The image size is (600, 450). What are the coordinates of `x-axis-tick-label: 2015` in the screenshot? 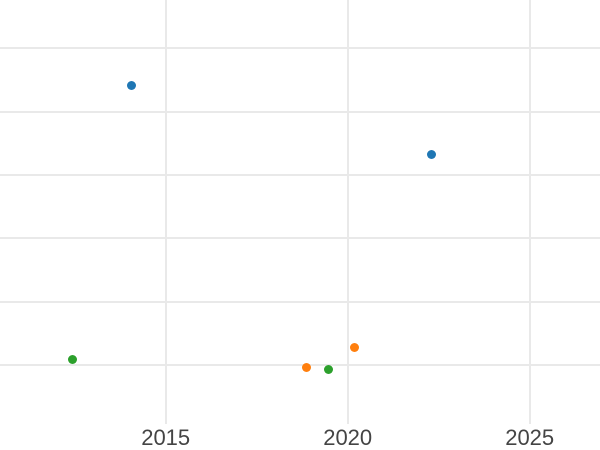 It's located at (166, 437).